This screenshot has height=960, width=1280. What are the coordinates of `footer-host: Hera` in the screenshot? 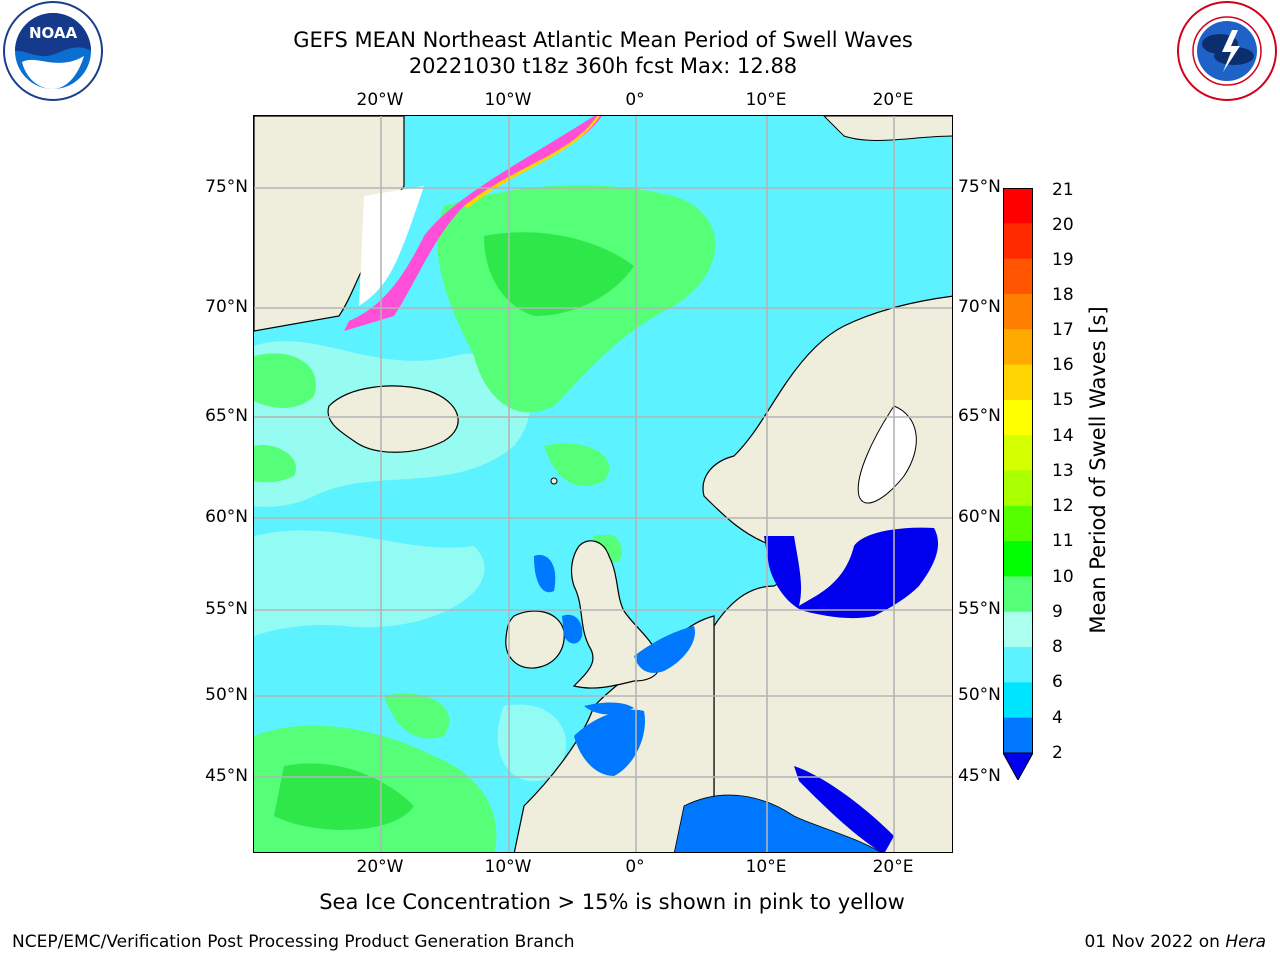 It's located at (1245, 942).